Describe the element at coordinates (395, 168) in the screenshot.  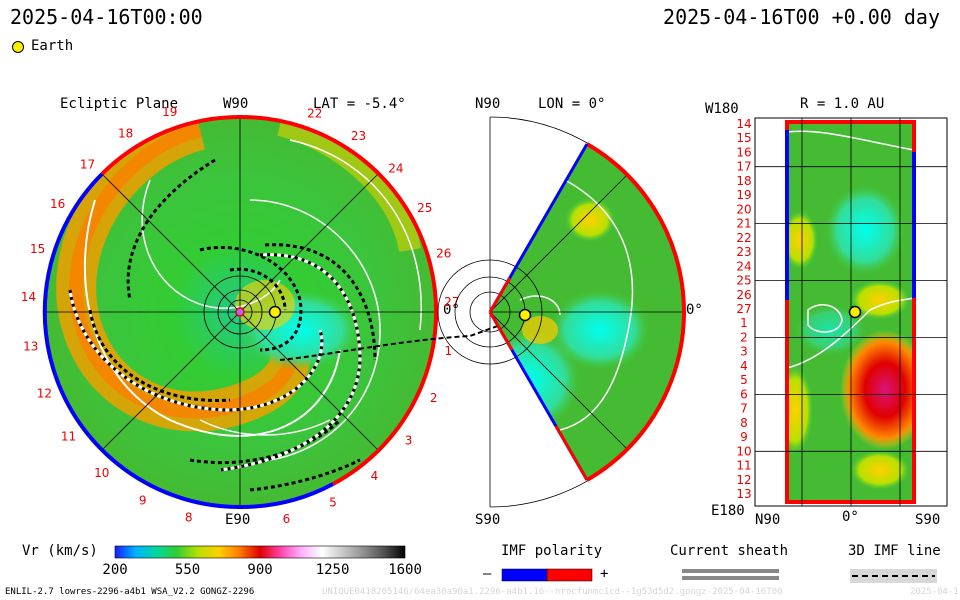
I see `clock-label: 24` at that location.